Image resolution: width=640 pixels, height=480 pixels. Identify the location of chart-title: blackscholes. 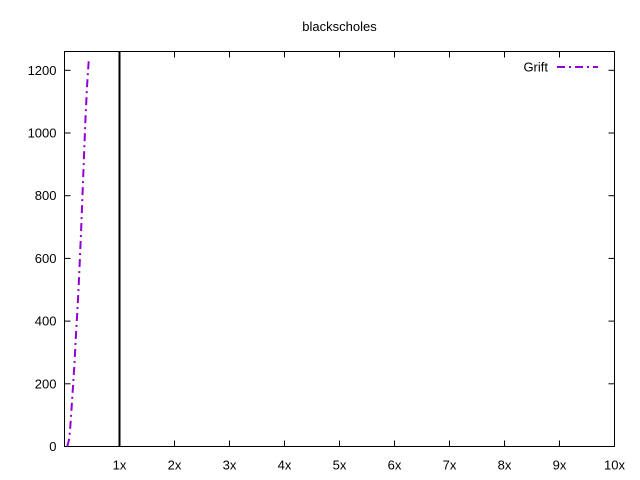
(339, 26).